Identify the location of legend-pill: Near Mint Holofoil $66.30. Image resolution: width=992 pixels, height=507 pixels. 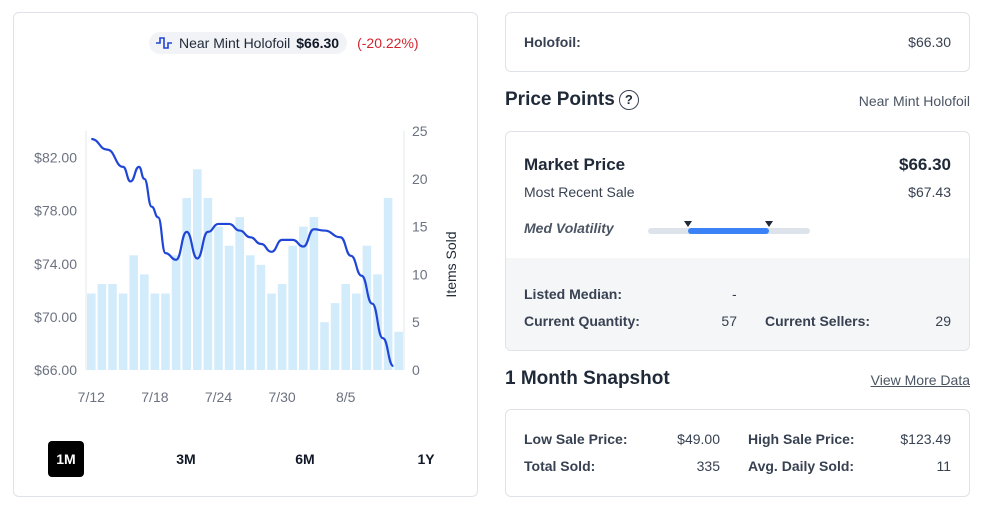
(248, 43).